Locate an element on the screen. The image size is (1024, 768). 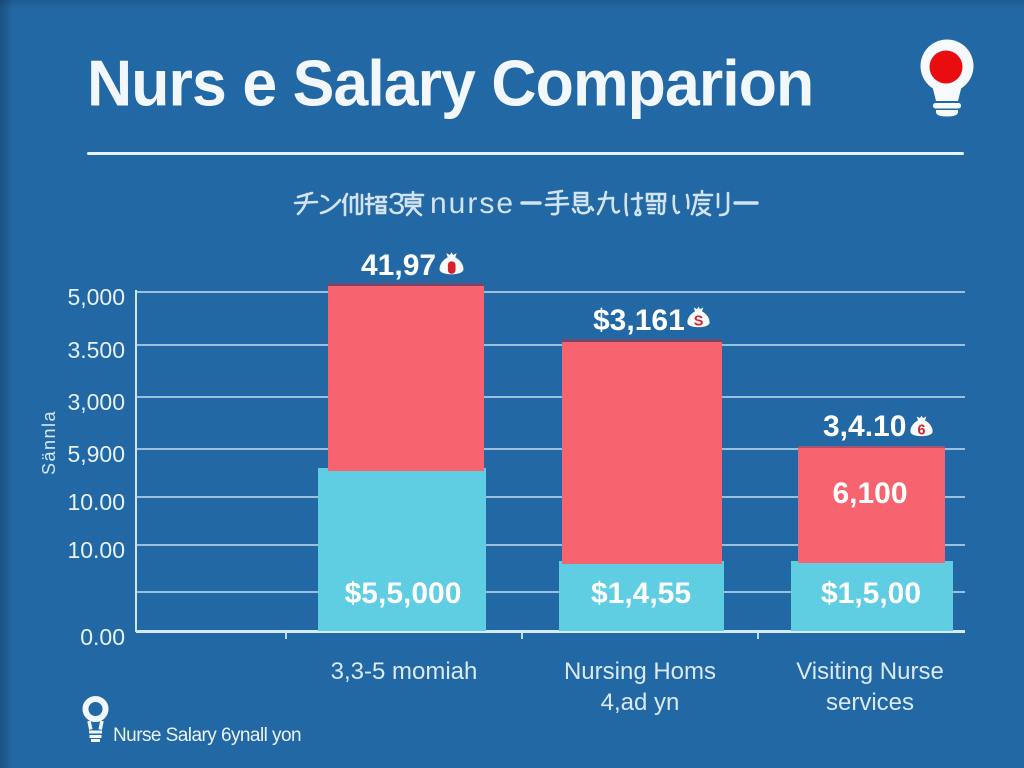
svg-text: 6 is located at coordinates (921, 431).